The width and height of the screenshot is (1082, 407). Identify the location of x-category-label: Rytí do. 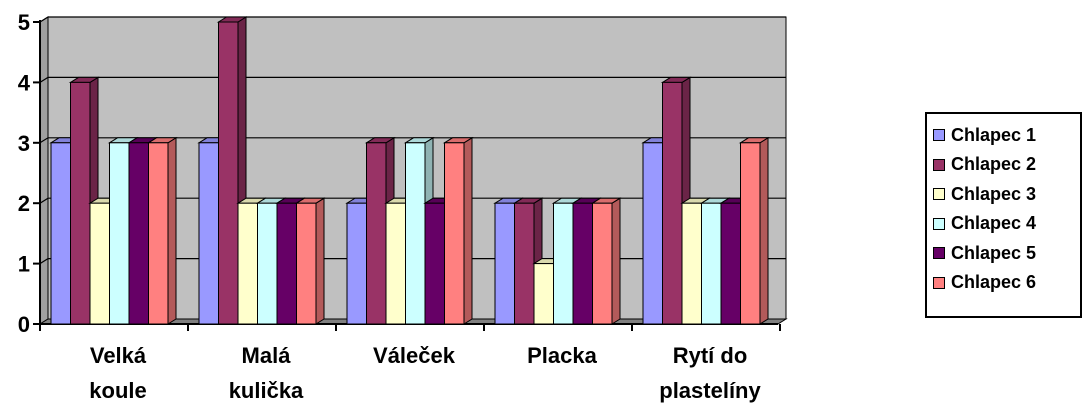
(710, 355).